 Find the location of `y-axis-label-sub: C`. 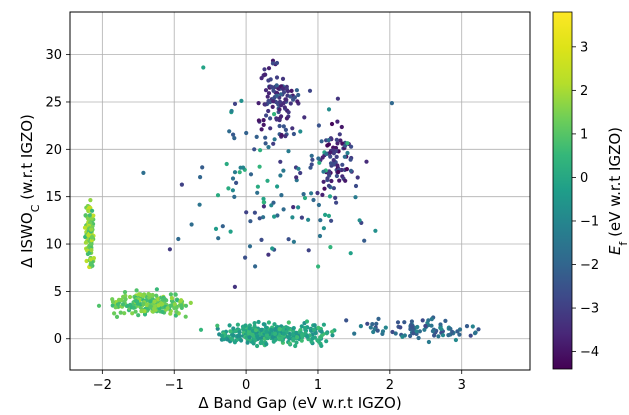

y-axis-label-sub: C is located at coordinates (35, 208).